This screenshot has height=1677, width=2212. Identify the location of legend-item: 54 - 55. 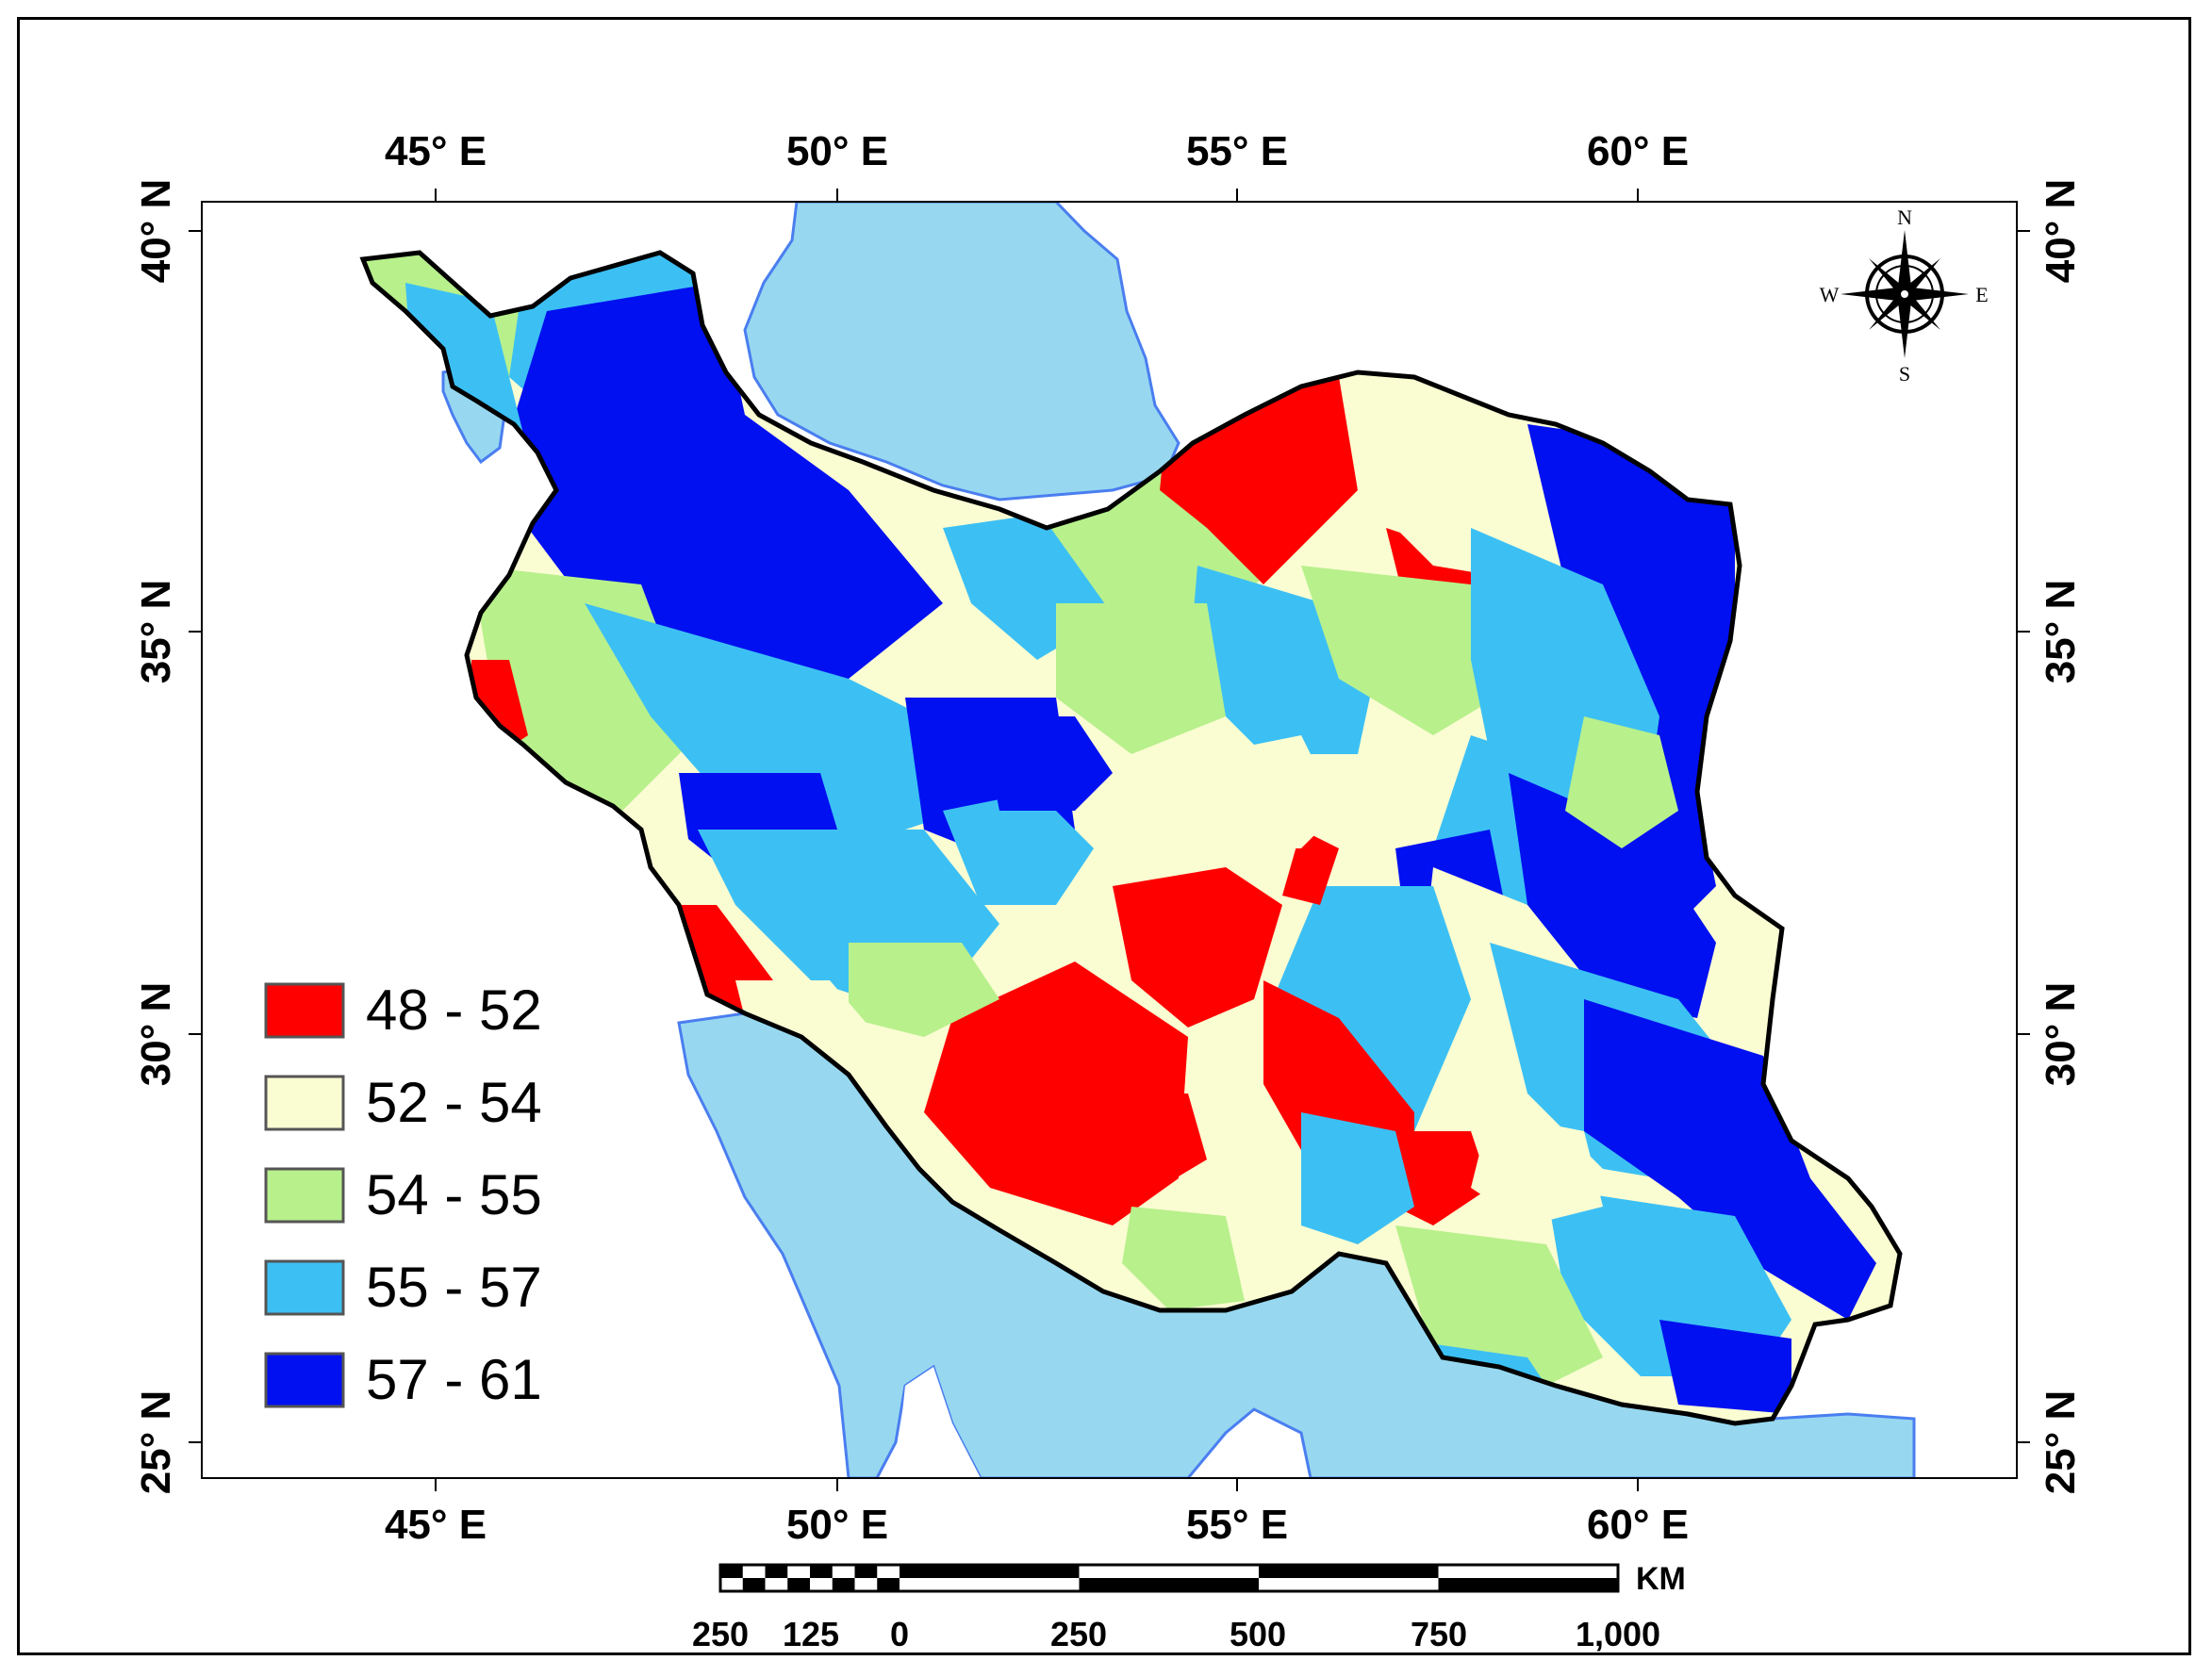
(403, 1194).